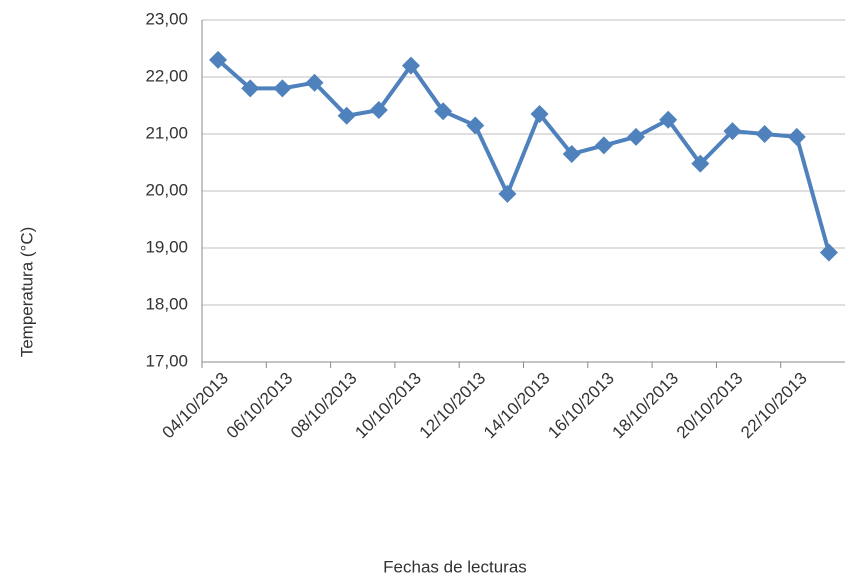 The width and height of the screenshot is (845, 580). Describe the element at coordinates (166, 189) in the screenshot. I see `y-tick-label: 20,00` at that location.